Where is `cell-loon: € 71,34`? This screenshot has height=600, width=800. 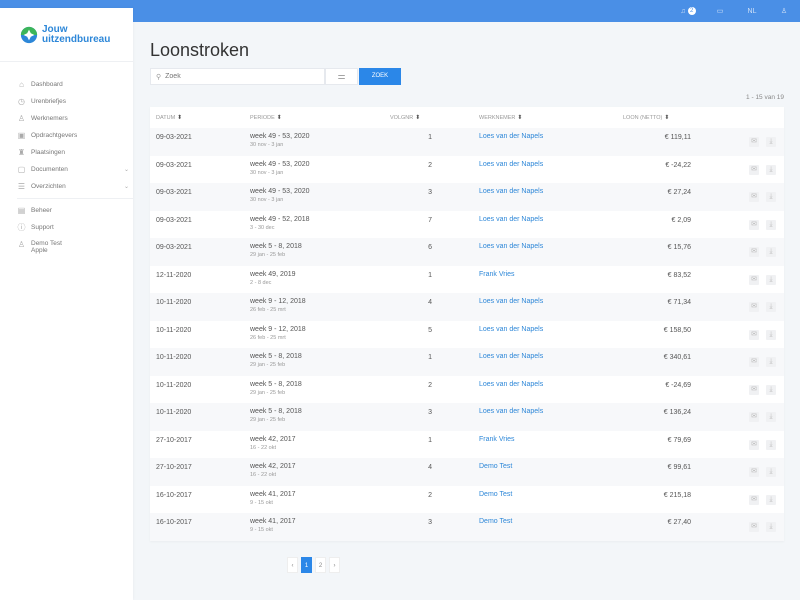
cell-loon: € 71,34 is located at coordinates (679, 302).